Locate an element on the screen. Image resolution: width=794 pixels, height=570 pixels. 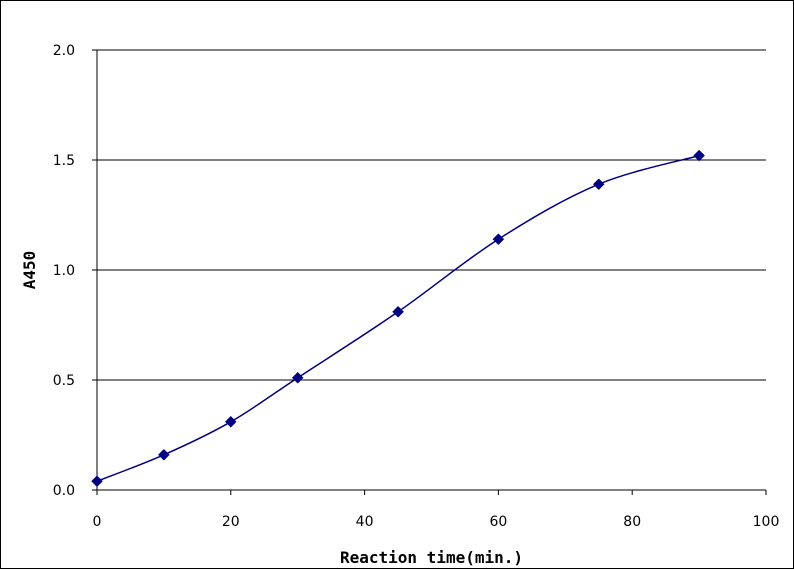
x-tick-label-3: 60 is located at coordinates (498, 522).